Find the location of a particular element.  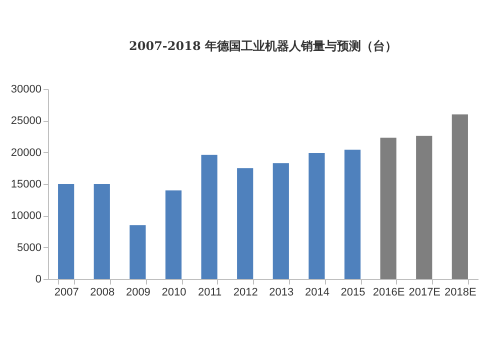

x-tick-label: 2010 is located at coordinates (174, 292).